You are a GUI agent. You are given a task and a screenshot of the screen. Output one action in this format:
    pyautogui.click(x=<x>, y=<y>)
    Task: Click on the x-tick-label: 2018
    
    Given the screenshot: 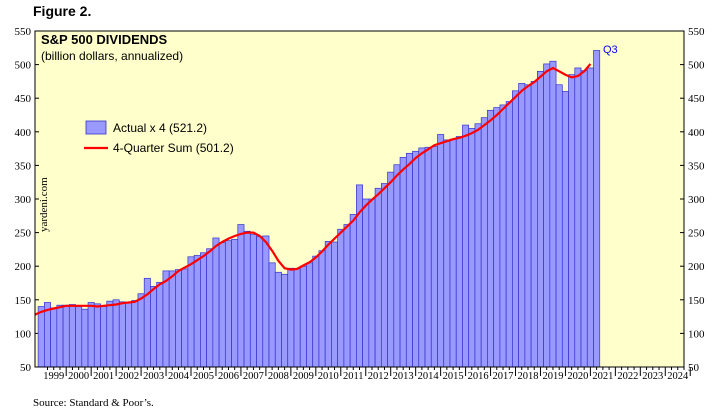 What is the action you would take?
    pyautogui.click(x=527, y=376)
    